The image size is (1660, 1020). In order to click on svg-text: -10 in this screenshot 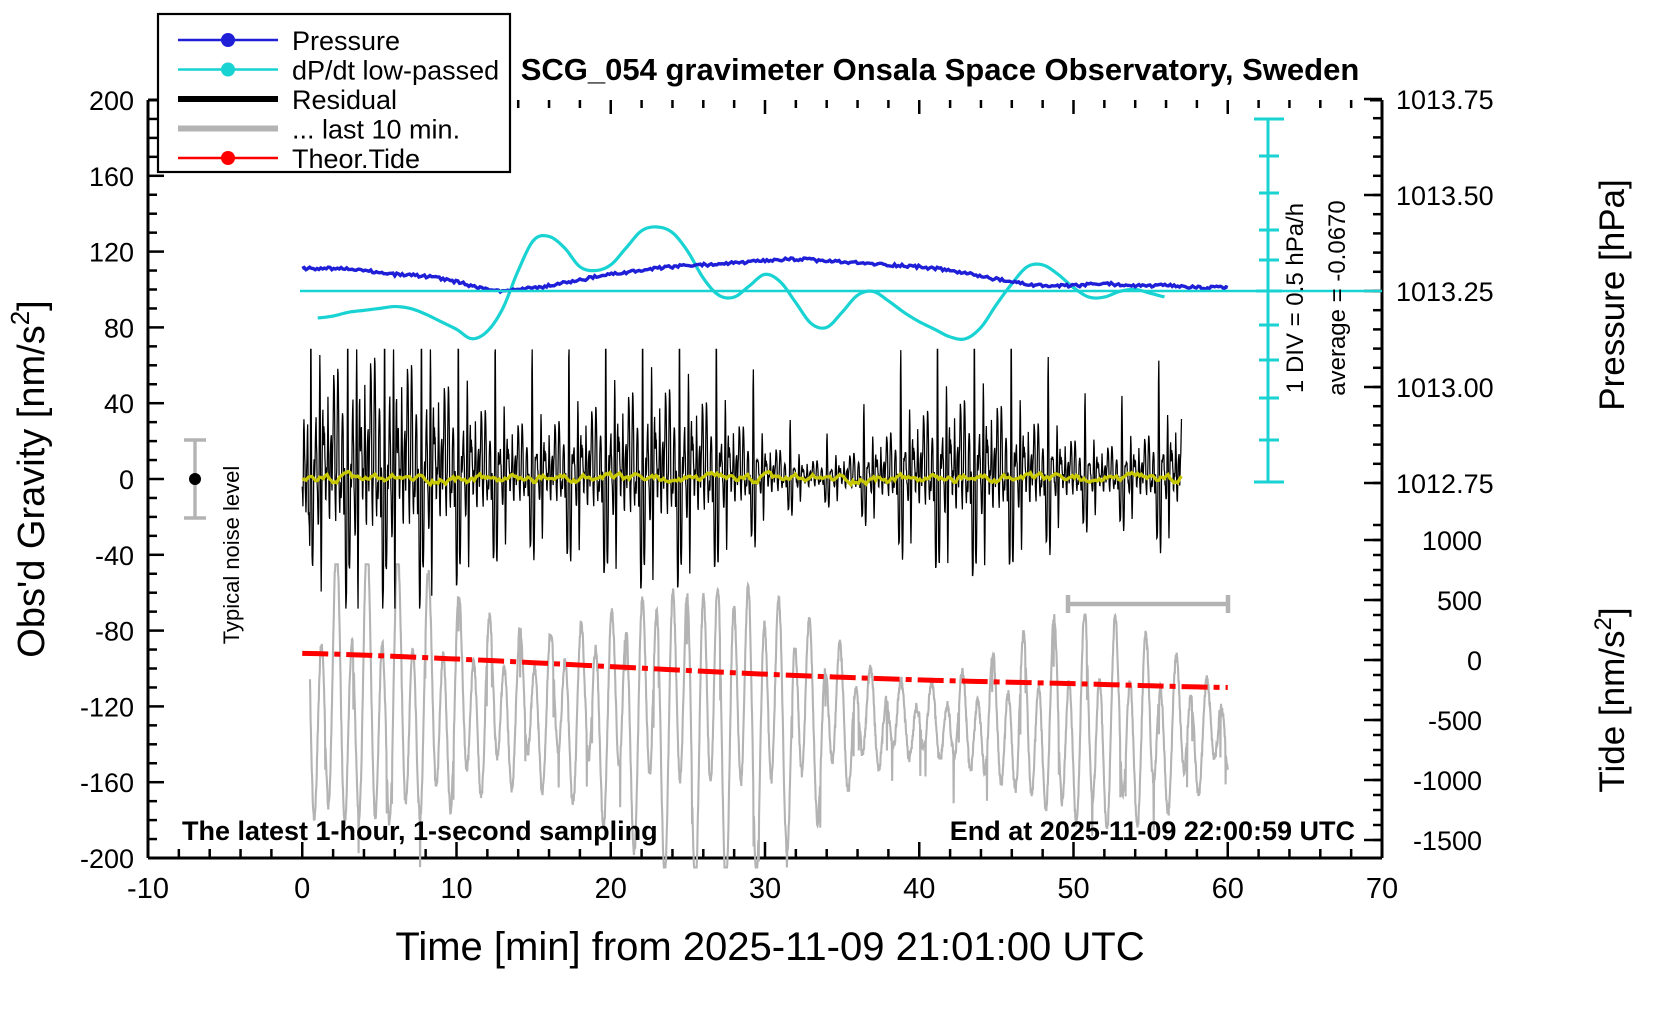, I will do `click(148, 889)`.